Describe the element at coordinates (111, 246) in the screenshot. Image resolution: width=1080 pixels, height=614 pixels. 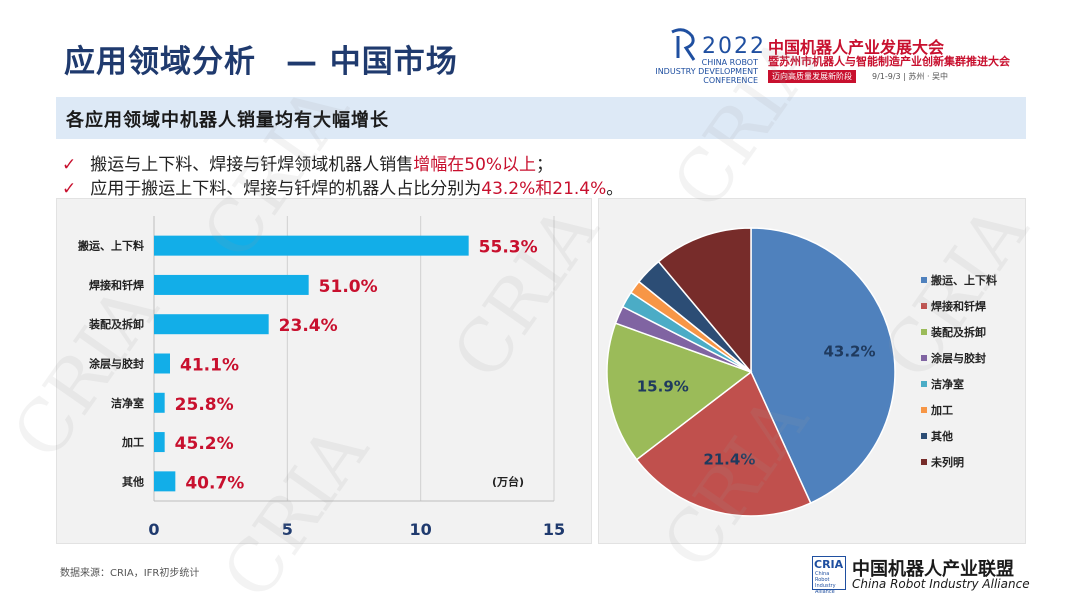
I see `category-label: 搬运、上下料` at that location.